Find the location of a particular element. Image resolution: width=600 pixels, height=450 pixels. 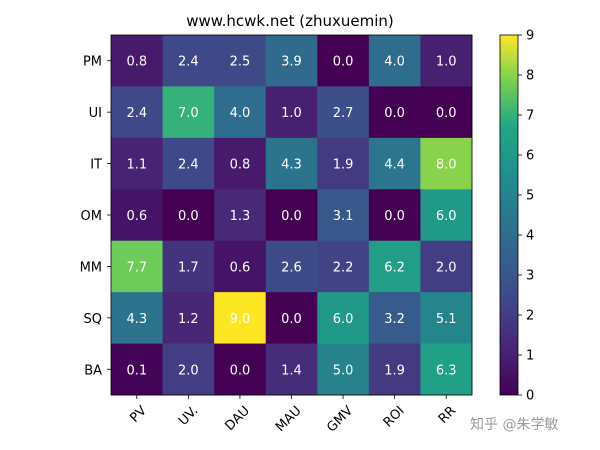

heatmap-cell-UI-UV. is located at coordinates (188, 112).